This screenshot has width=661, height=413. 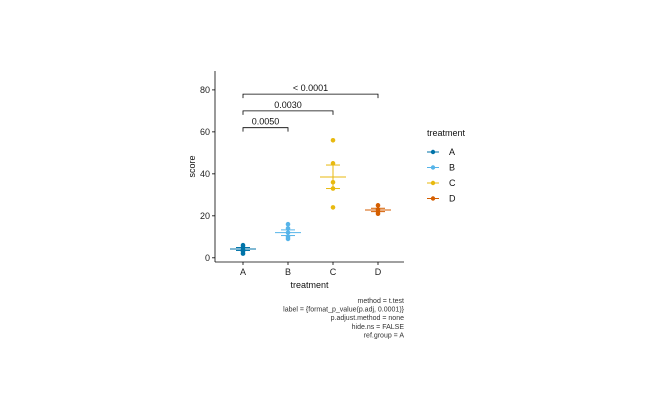 I want to click on legend-item-C: C, so click(x=441, y=183).